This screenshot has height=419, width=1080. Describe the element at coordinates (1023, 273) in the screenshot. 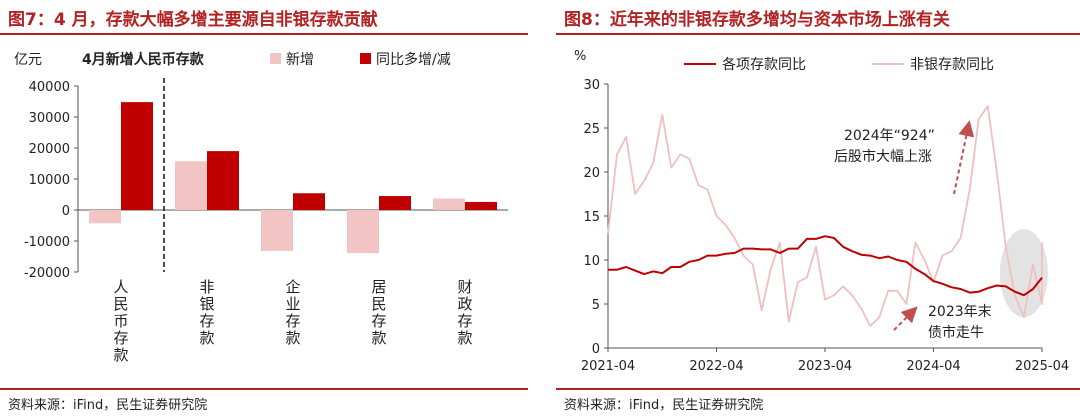

I see `highlight-ellipse` at that location.